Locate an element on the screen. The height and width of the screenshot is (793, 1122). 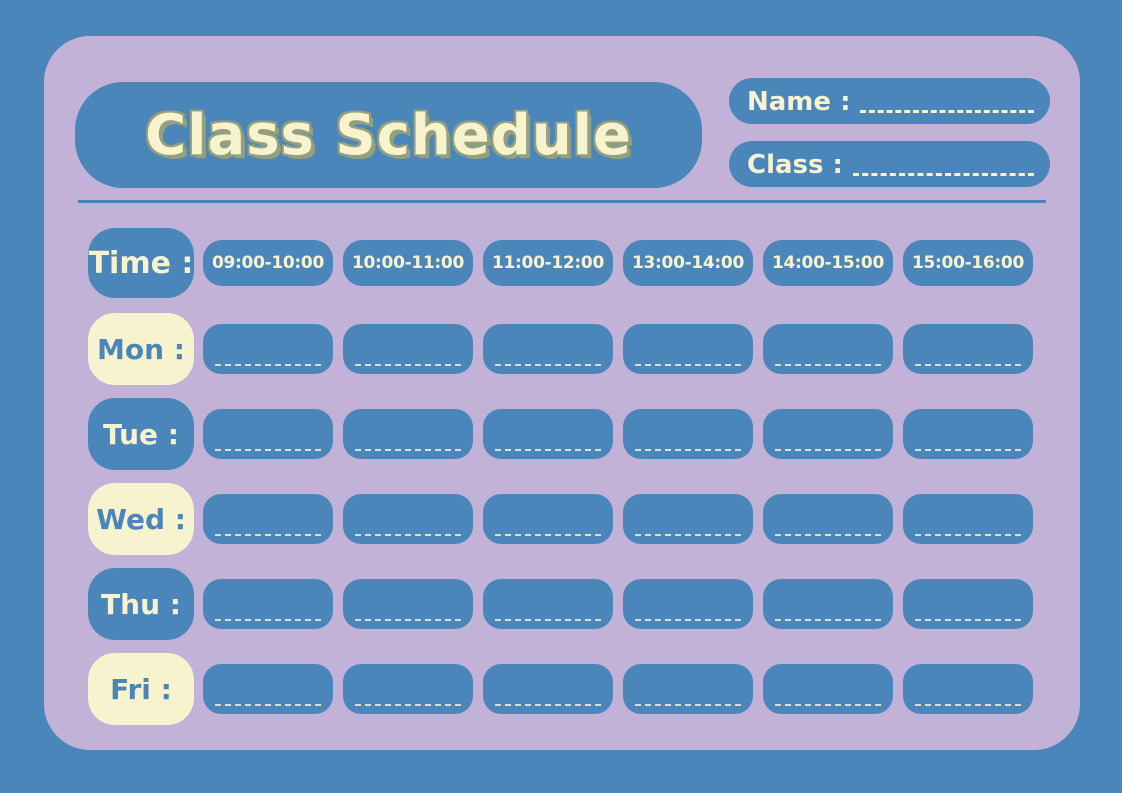
title-banner: Class Schedule is located at coordinates (388, 135).